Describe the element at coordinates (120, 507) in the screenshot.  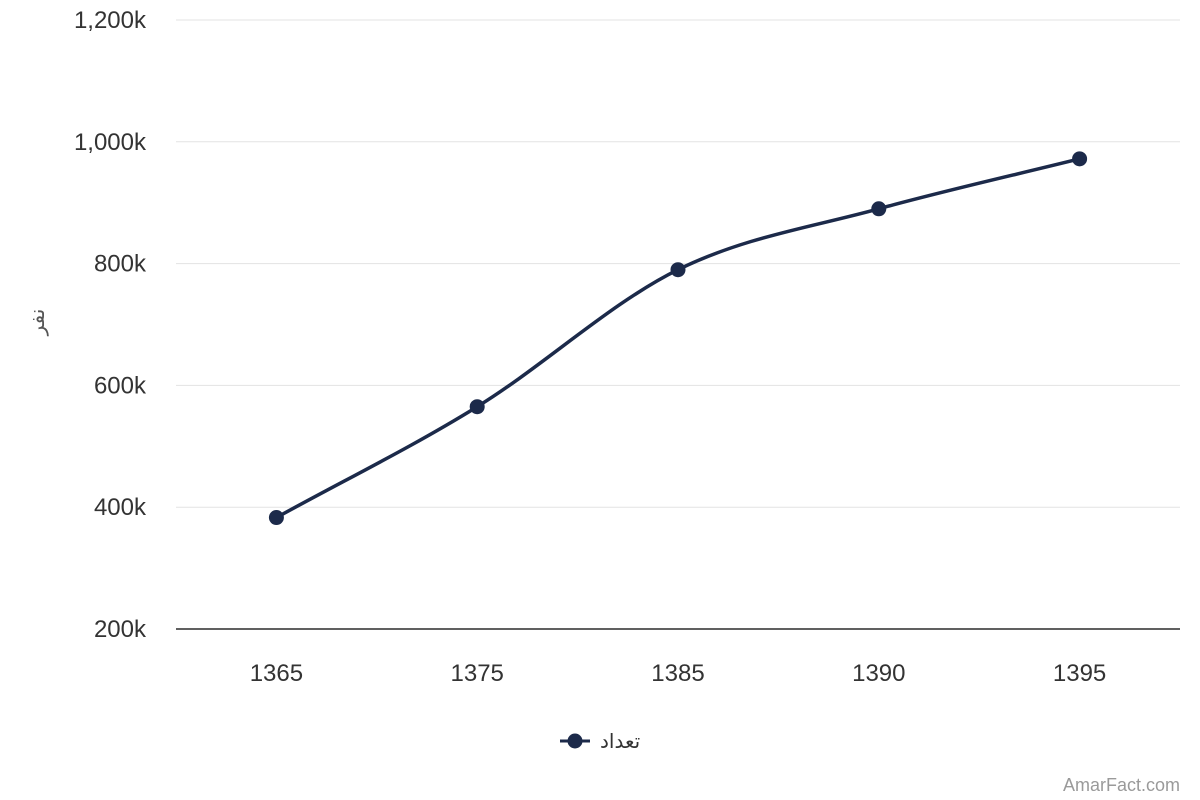
I see `y-tick-label: 400k` at that location.